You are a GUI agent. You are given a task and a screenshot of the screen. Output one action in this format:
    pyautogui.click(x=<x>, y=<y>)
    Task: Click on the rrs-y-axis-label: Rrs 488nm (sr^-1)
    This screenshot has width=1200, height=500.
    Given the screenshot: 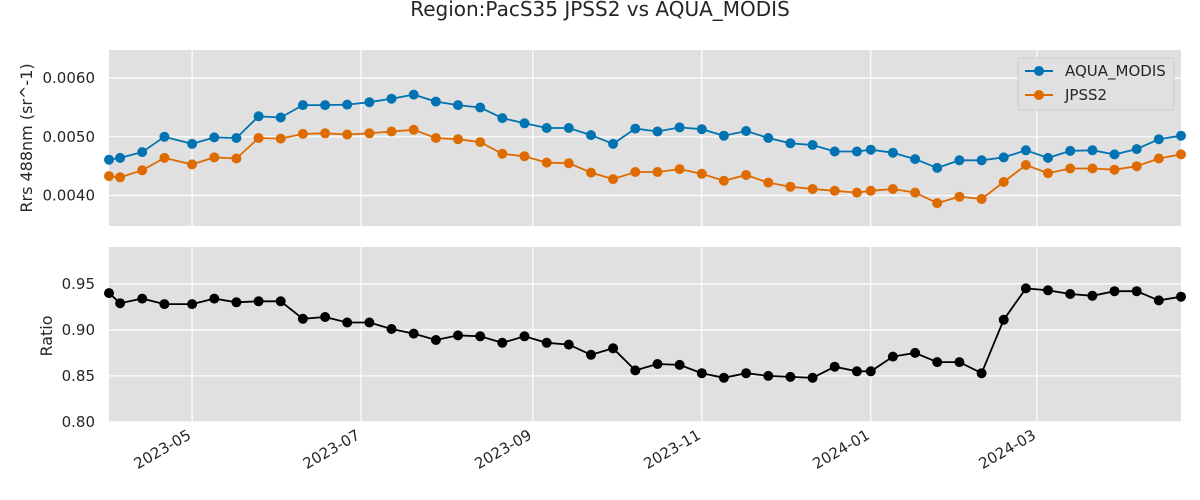 What is the action you would take?
    pyautogui.click(x=26, y=137)
    